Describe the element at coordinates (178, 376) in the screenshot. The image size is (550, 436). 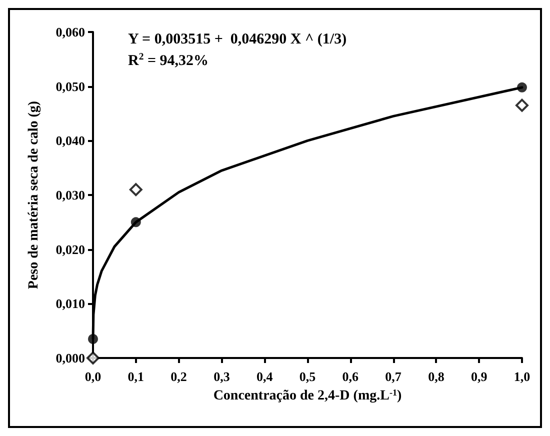
I see `x-tick-label: 0,2` at that location.